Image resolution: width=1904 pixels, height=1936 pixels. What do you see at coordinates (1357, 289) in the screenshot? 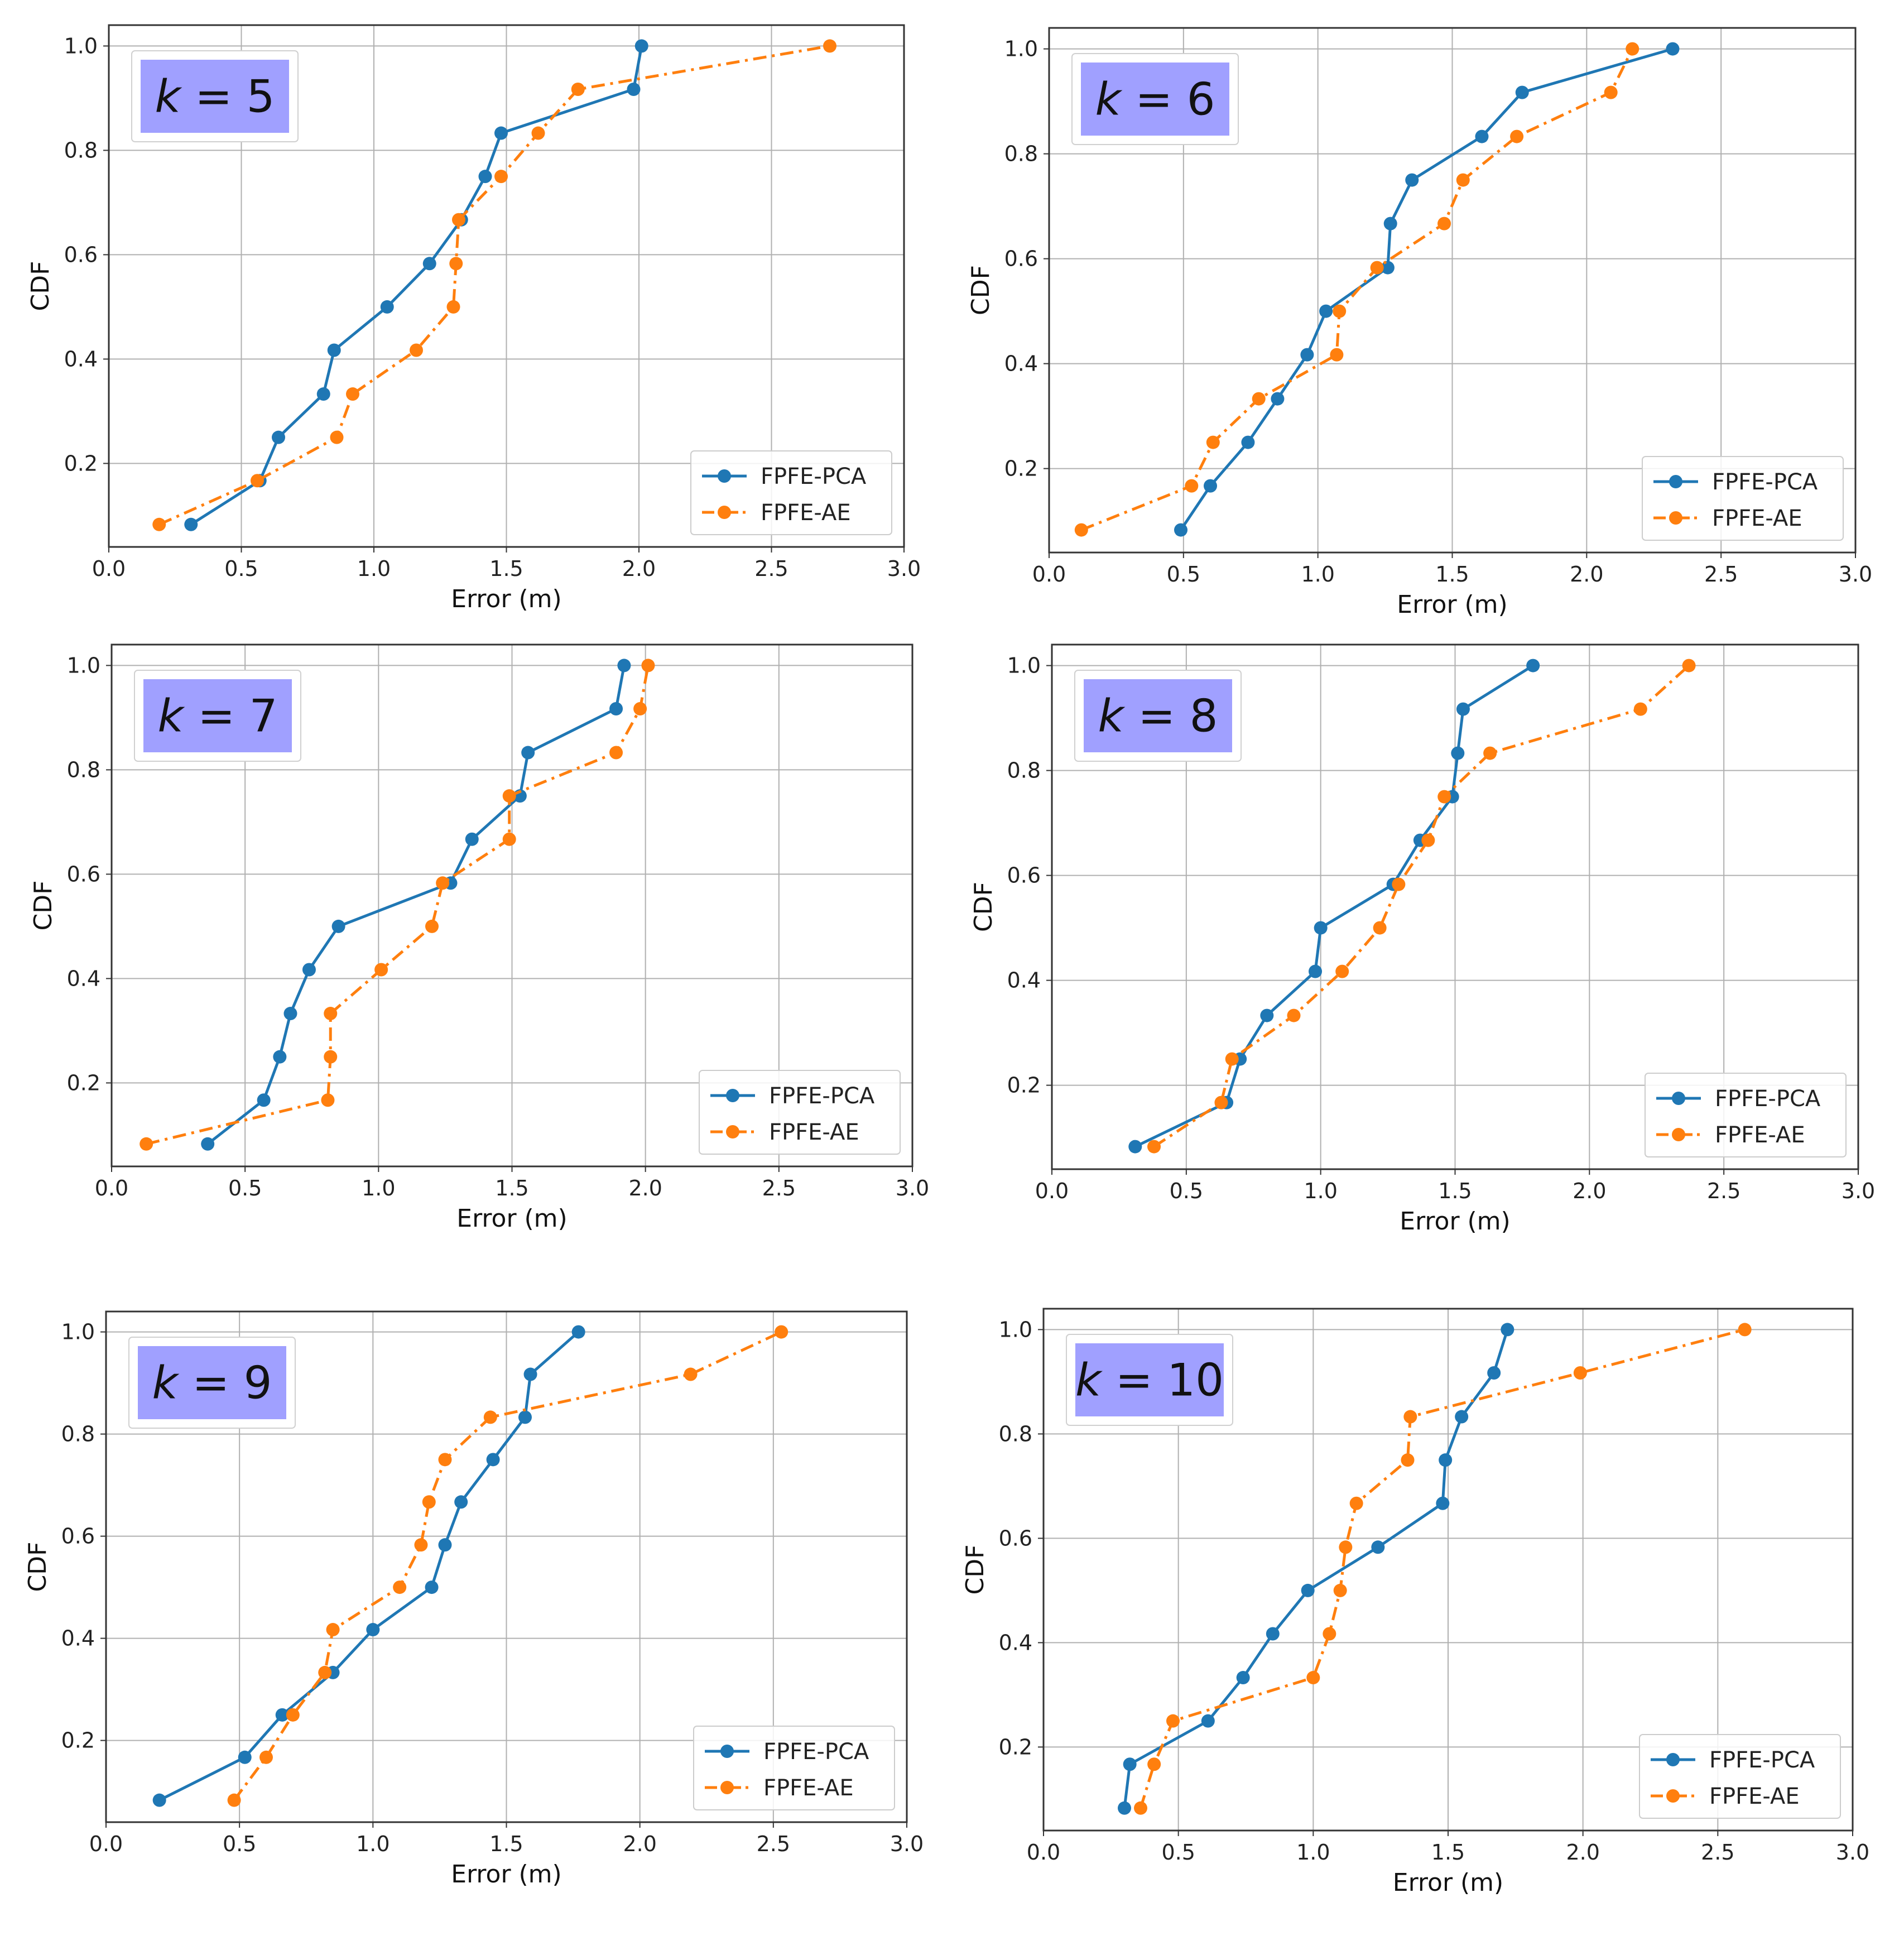
I see `series-line-ae` at bounding box center [1357, 289].